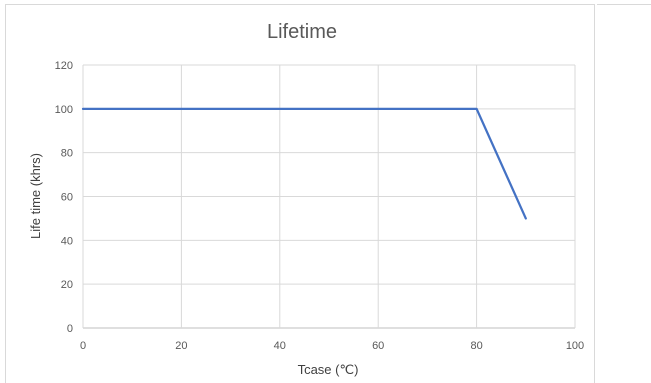  I want to click on y-tick-label: 60, so click(67, 198).